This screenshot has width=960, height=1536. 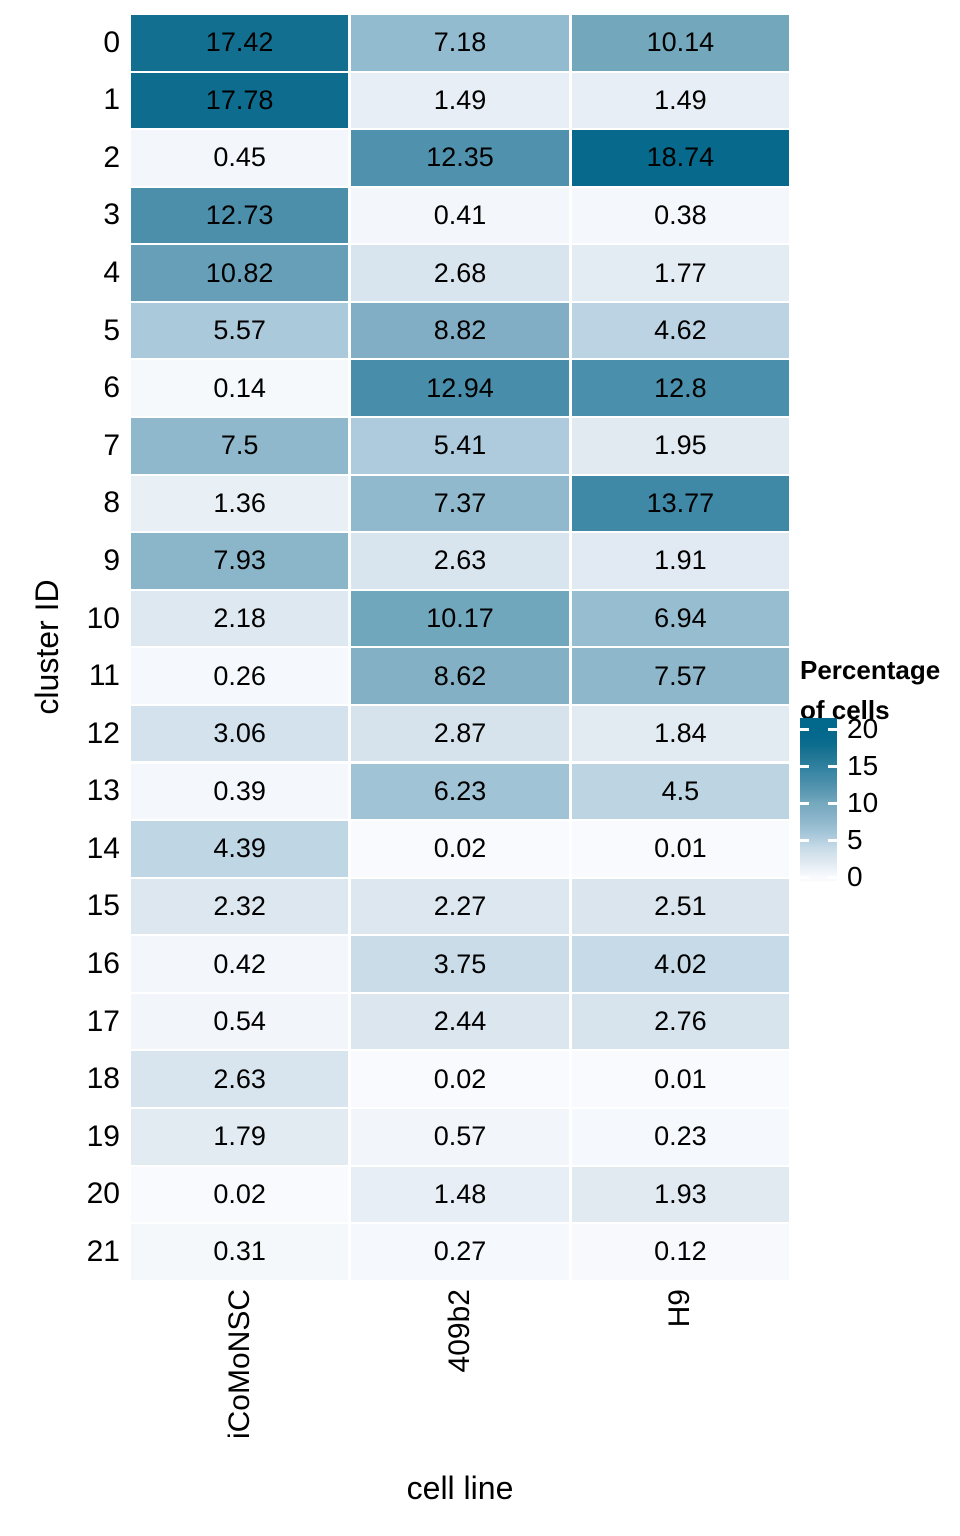 What do you see at coordinates (240, 1252) in the screenshot?
I see `heatmap-cell: 0.31` at bounding box center [240, 1252].